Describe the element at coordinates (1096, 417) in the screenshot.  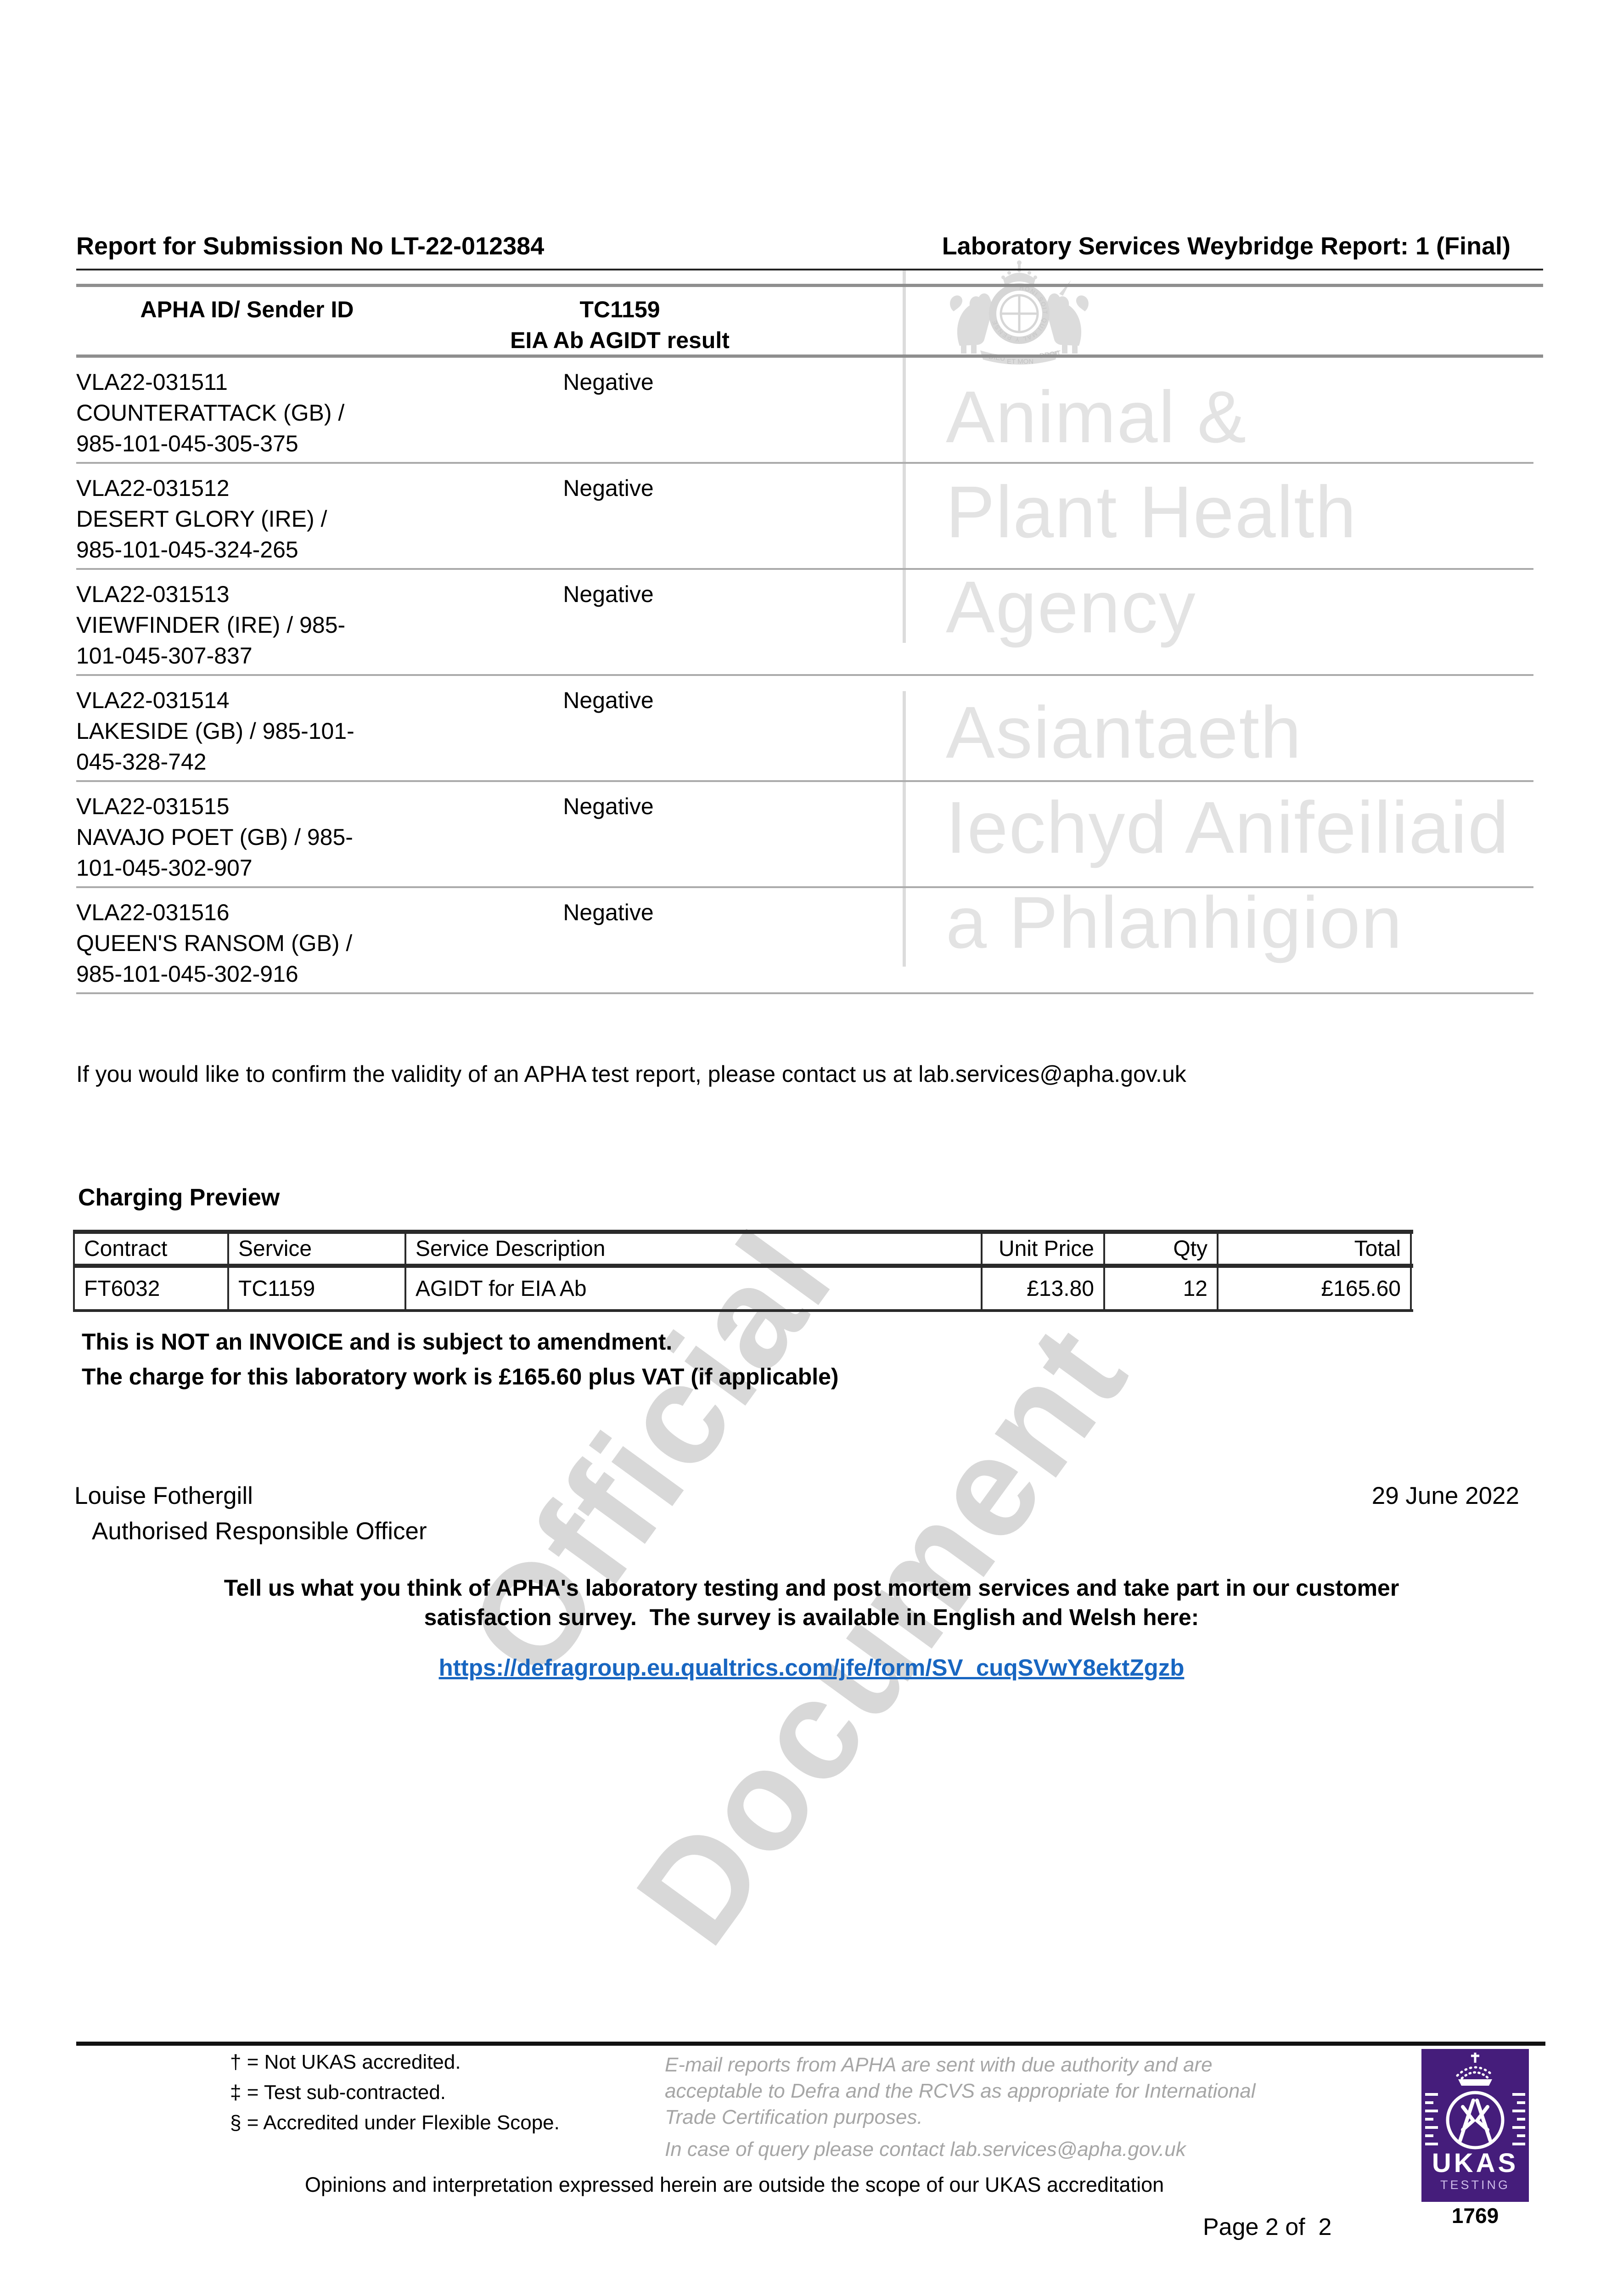
I see `watermark-english-line1: Animal &` at that location.